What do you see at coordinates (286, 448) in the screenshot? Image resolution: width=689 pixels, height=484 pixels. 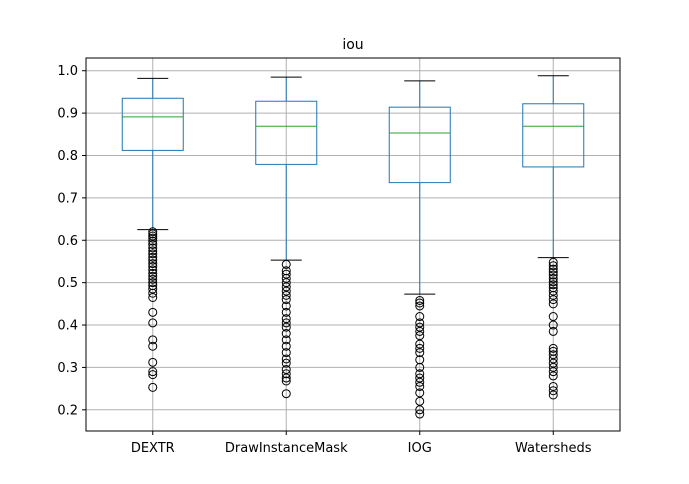 I see `x-tick-label: DrawInstanceMask` at bounding box center [286, 448].